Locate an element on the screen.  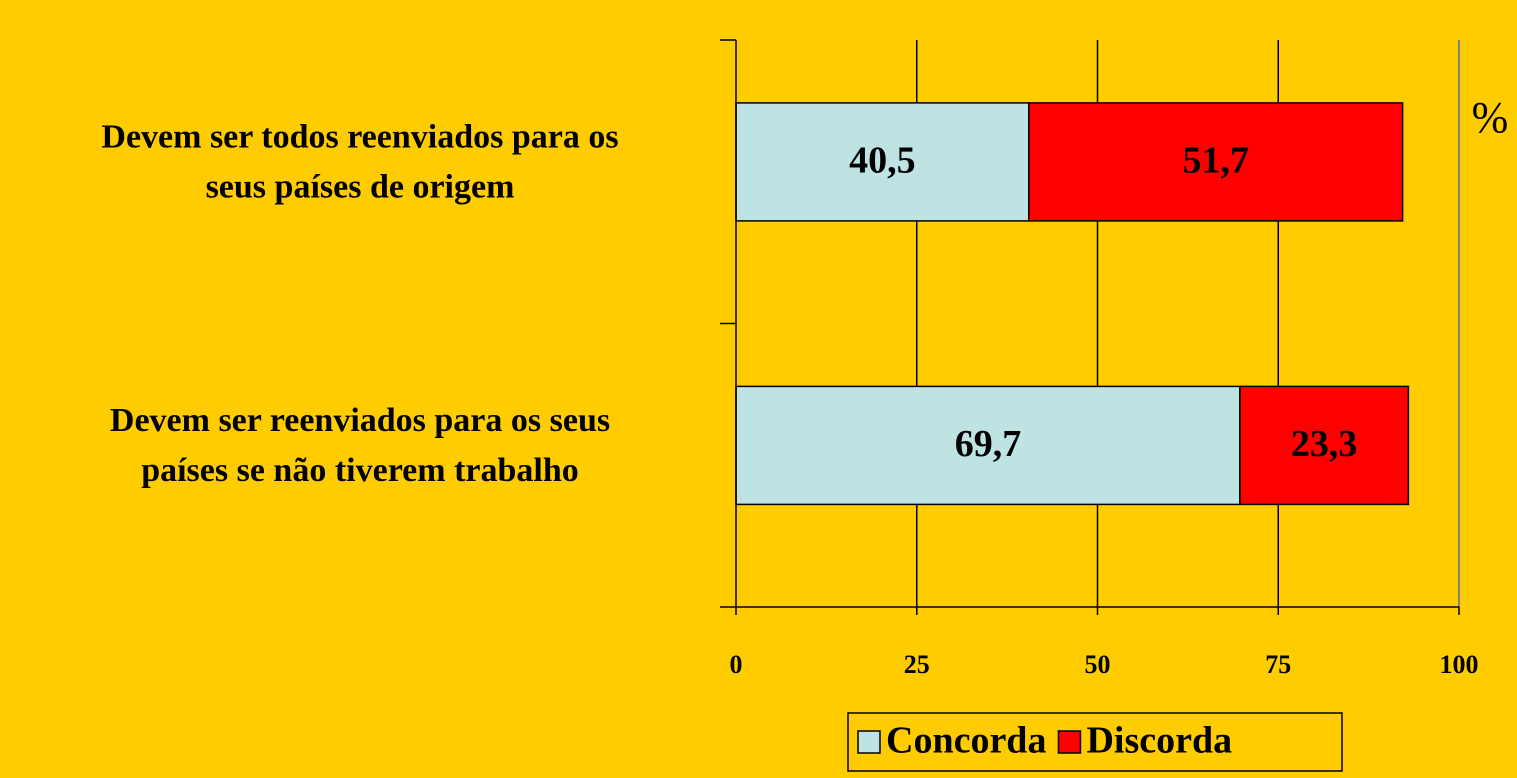
category-label: Devem ser reenviados para os seus is located at coordinates (360, 420).